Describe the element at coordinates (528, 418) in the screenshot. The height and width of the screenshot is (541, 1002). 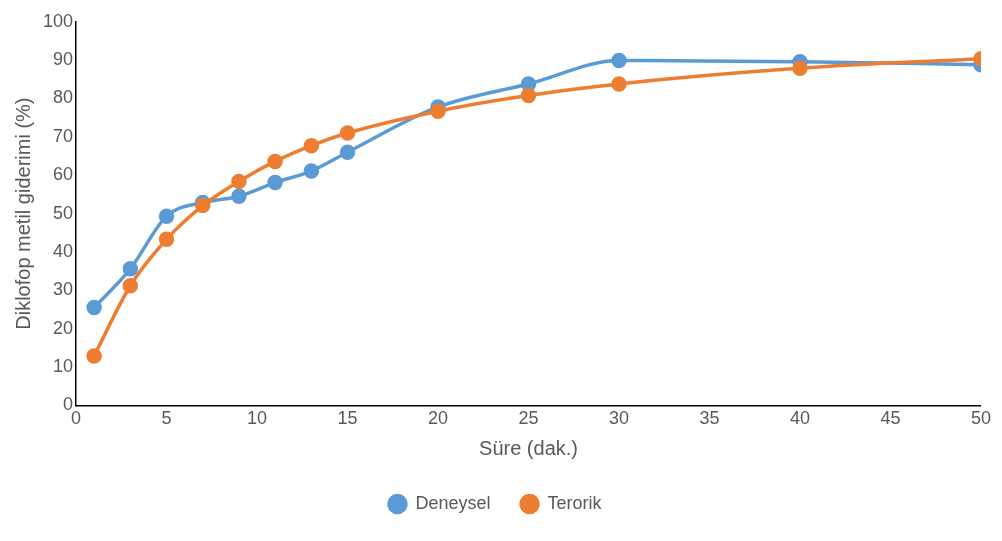
I see `x-tick-label: 25` at that location.